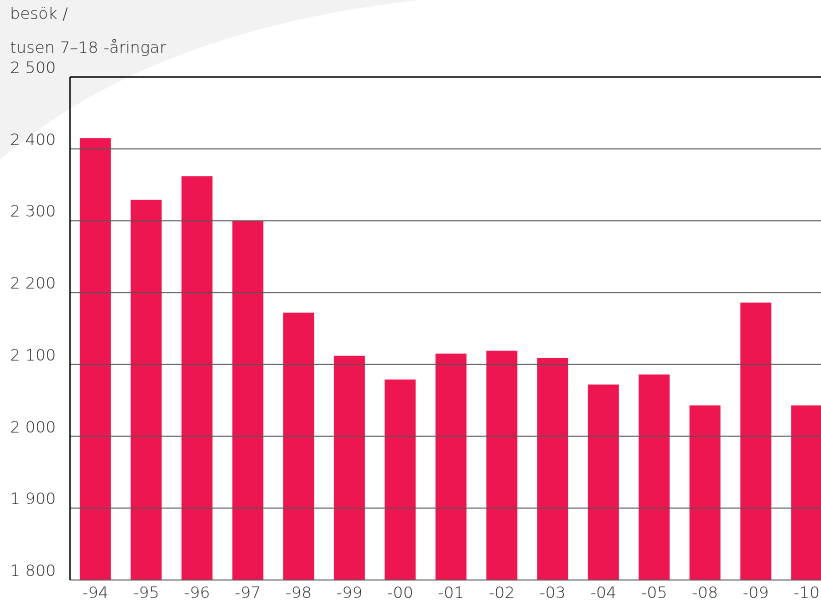 The height and width of the screenshot is (606, 821). I want to click on x-tick-label: -94, so click(95, 592).